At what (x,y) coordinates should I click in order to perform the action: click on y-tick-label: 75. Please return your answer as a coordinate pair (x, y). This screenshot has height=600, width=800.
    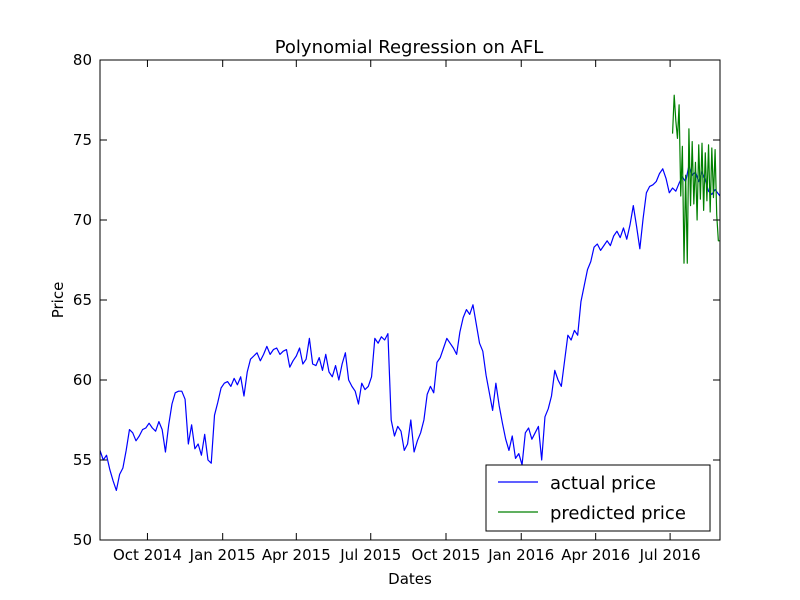
    Looking at the image, I should click on (82, 140).